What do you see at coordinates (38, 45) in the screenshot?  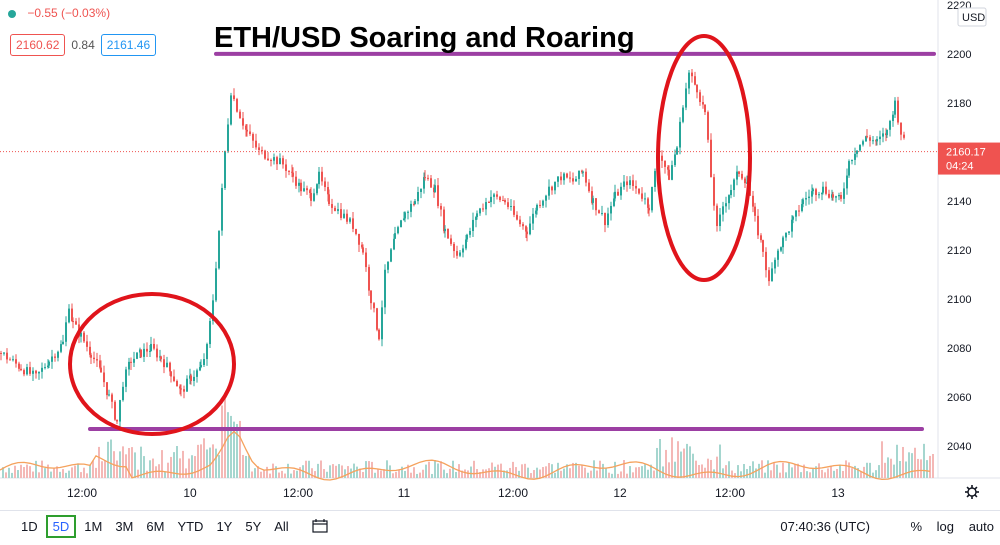 I see `sell-button: 2160.62` at bounding box center [38, 45].